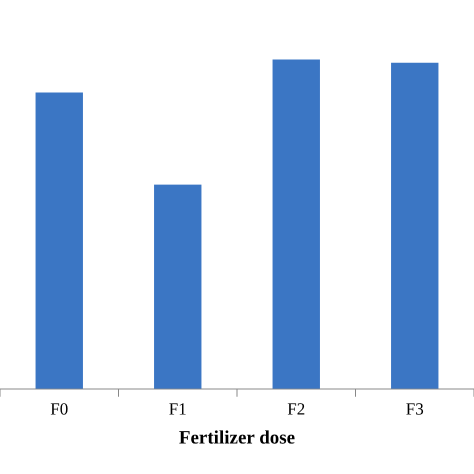 The width and height of the screenshot is (474, 474). Describe the element at coordinates (296, 408) in the screenshot. I see `x-tick-label: F2` at that location.